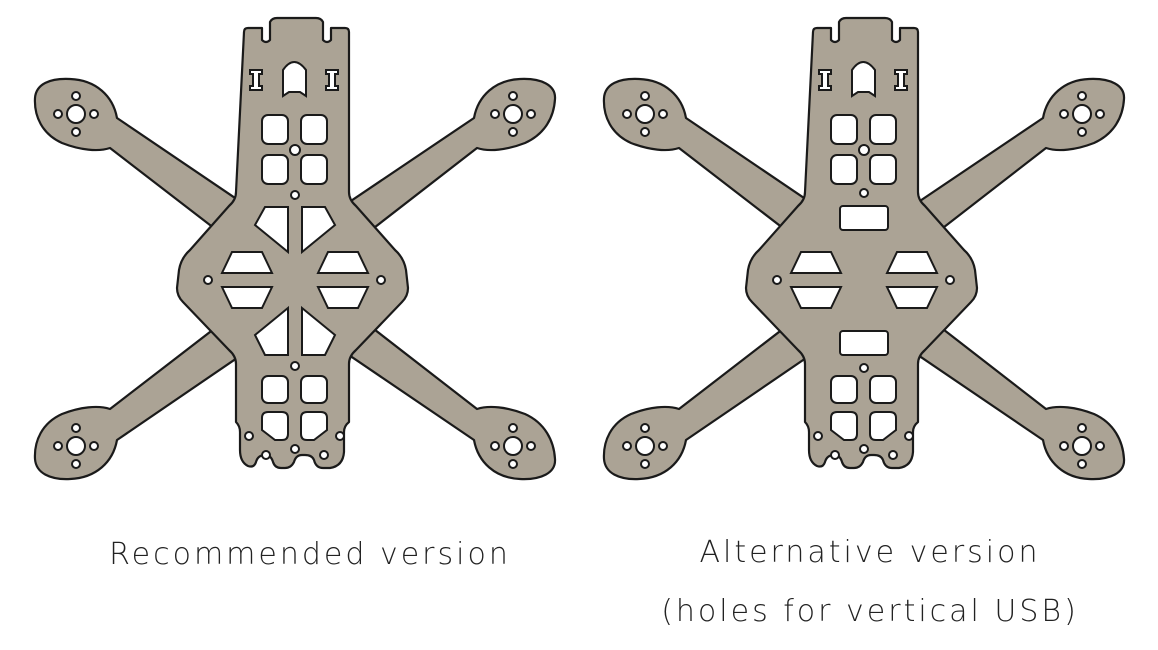  What do you see at coordinates (310, 554) in the screenshot?
I see `recommended-version-caption: Recommended version` at bounding box center [310, 554].